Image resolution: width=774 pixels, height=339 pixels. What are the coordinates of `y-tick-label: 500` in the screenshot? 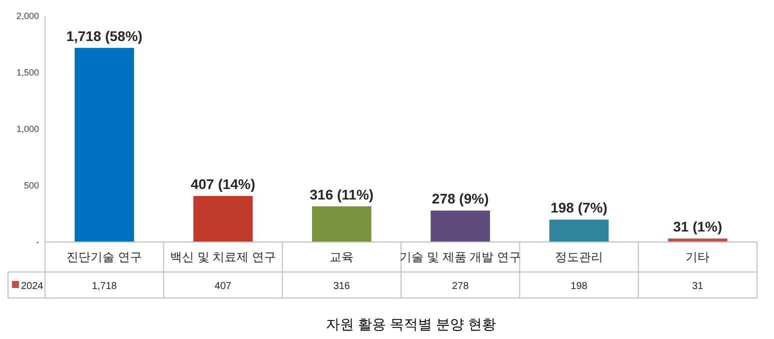 It's located at (31, 185).